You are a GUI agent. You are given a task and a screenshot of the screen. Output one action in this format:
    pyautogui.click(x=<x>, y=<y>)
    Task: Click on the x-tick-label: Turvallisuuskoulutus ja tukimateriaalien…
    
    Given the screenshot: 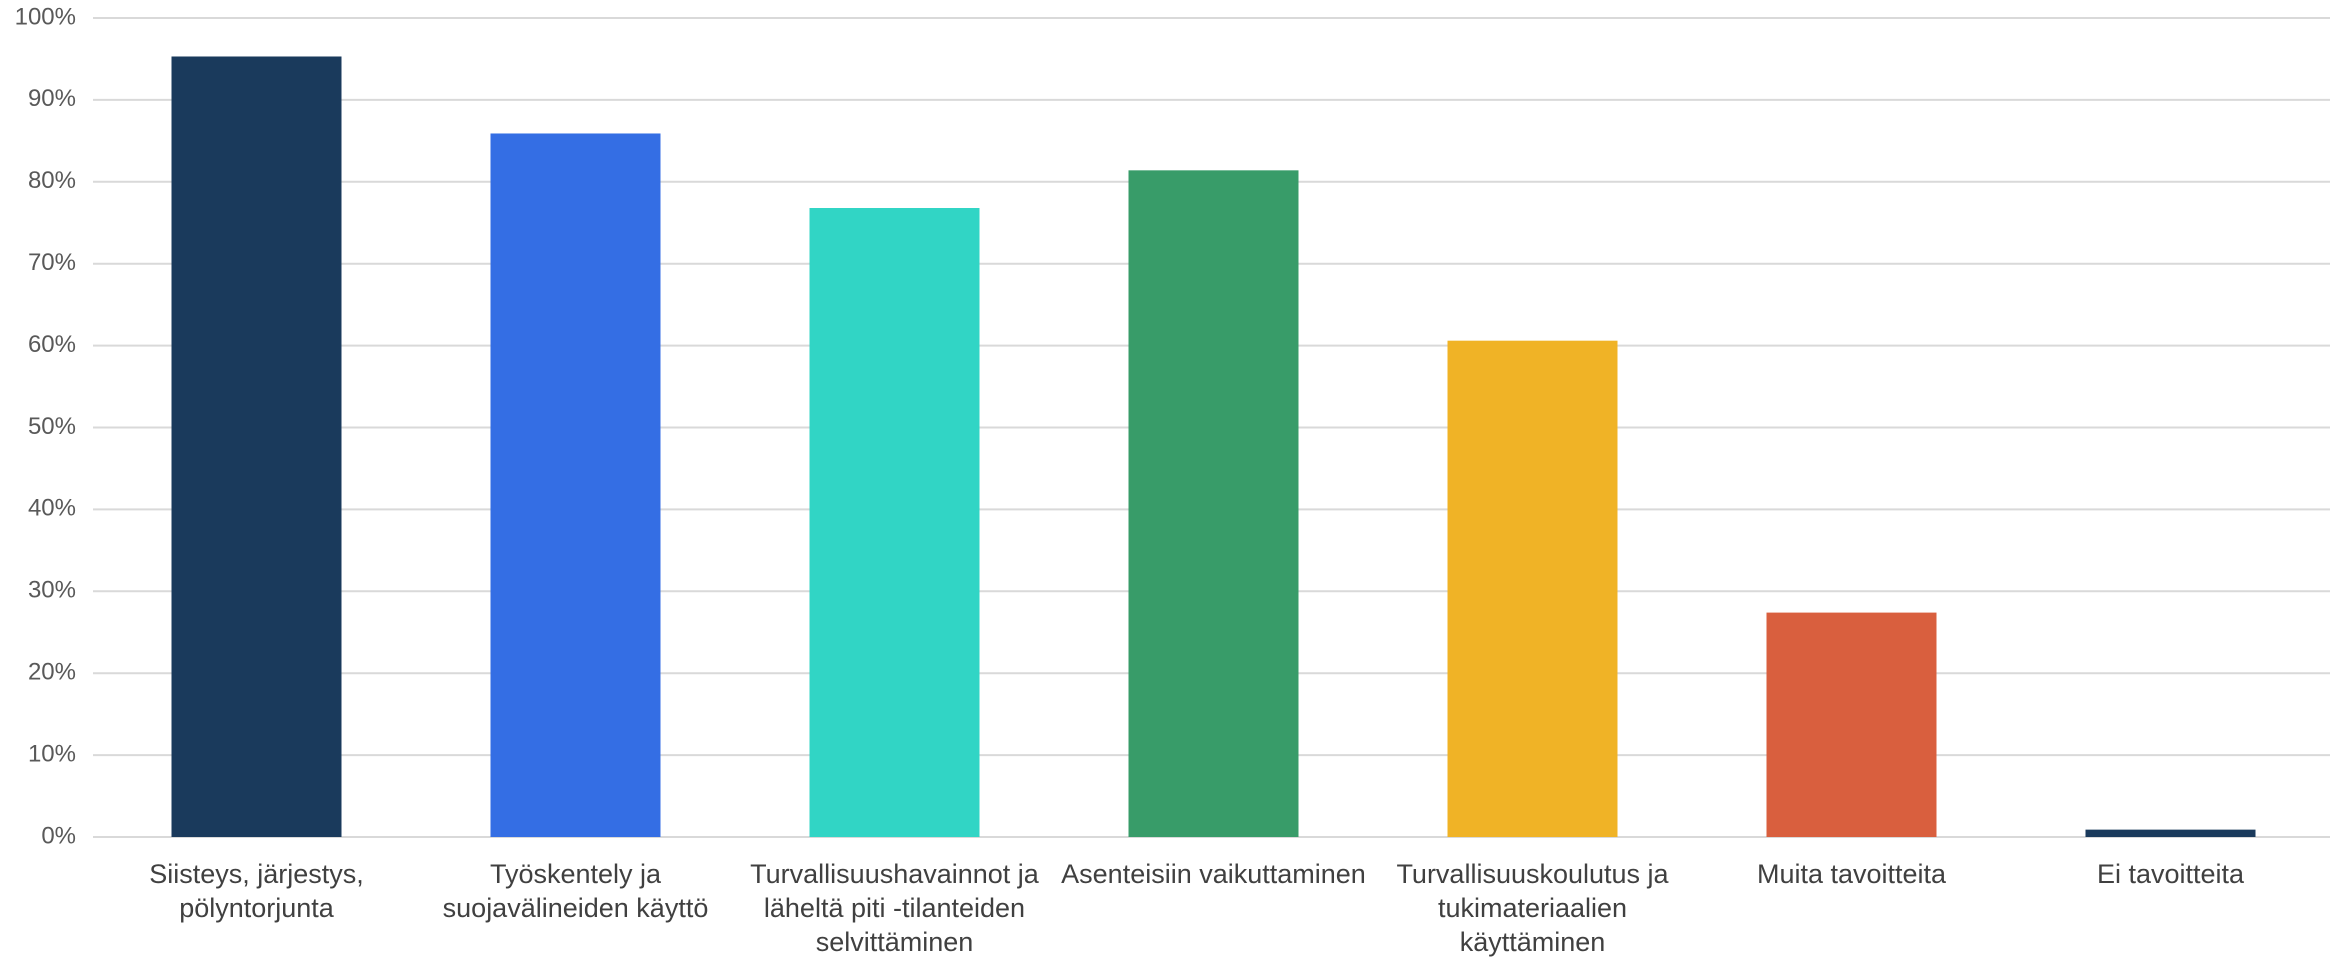 What is the action you would take?
    pyautogui.click(x=1532, y=908)
    